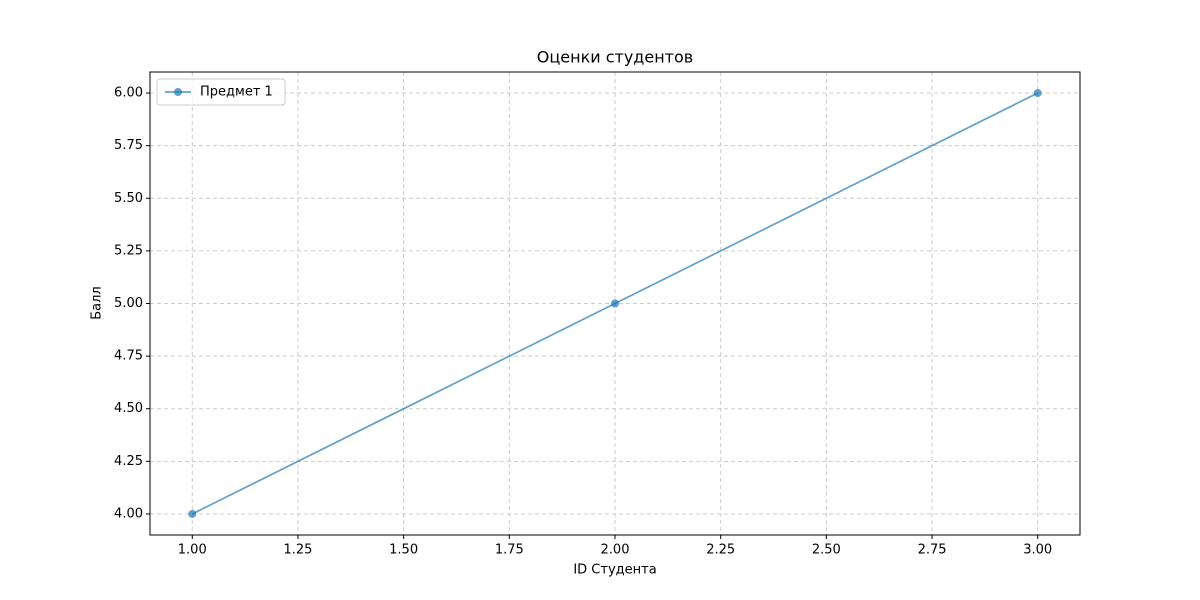 Image resolution: width=1200 pixels, height=600 pixels. Describe the element at coordinates (128, 303) in the screenshot. I see `y-tick-label: 5.00` at that location.